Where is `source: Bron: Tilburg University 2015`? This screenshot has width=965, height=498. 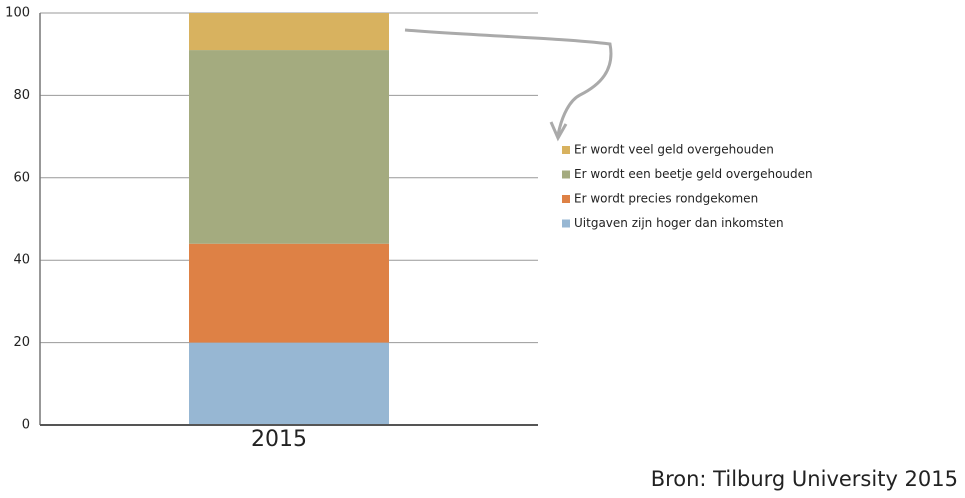
source: Bron: Tilburg University 2015 is located at coordinates (804, 479).